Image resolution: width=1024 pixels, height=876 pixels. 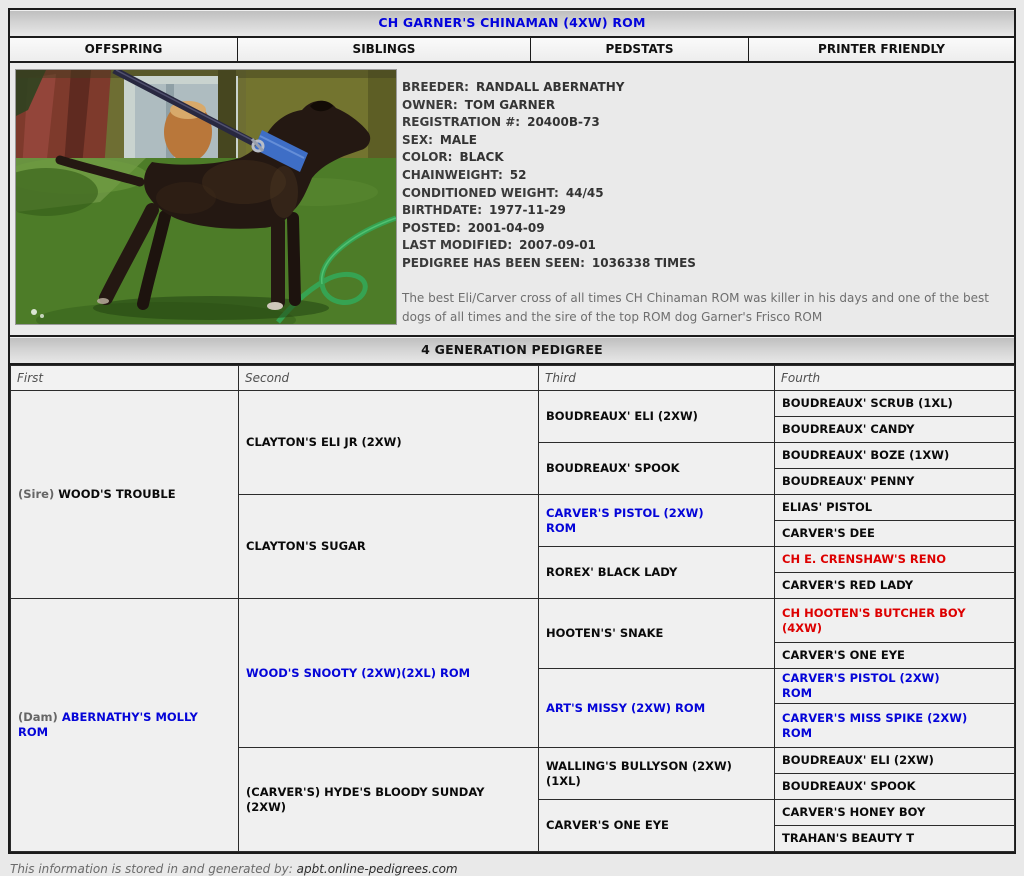 I want to click on pedigree-cell: CH E. CRENSHAW'S RENO, so click(x=894, y=559).